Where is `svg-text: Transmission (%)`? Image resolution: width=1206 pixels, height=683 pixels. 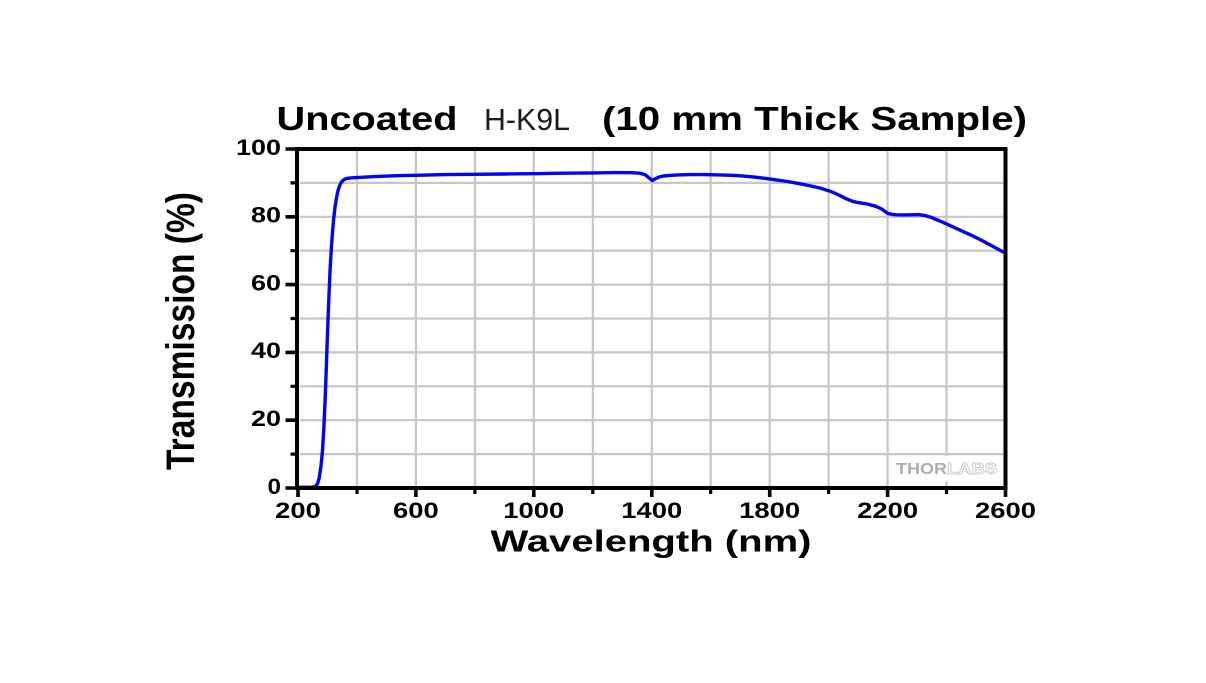 svg-text: Transmission (%) is located at coordinates (180, 331).